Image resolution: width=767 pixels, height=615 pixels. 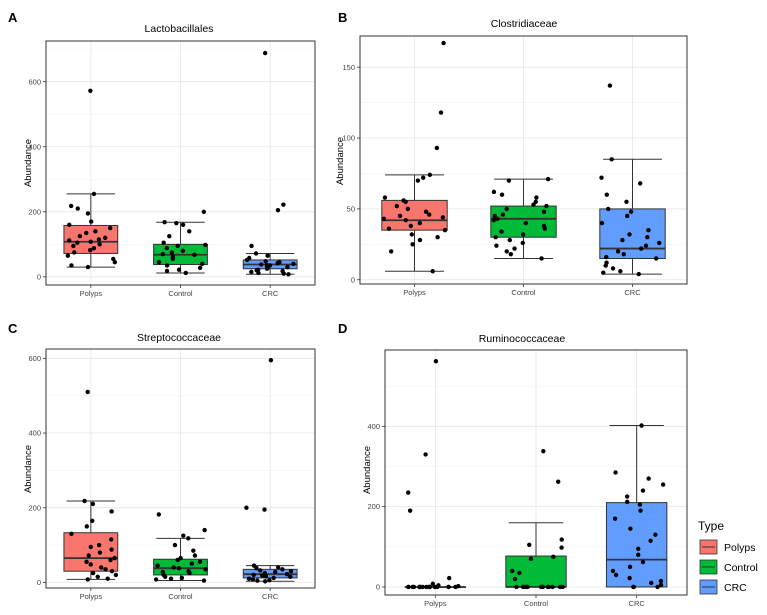 What do you see at coordinates (13, 17) in the screenshot?
I see `panel-letter: A` at bounding box center [13, 17].